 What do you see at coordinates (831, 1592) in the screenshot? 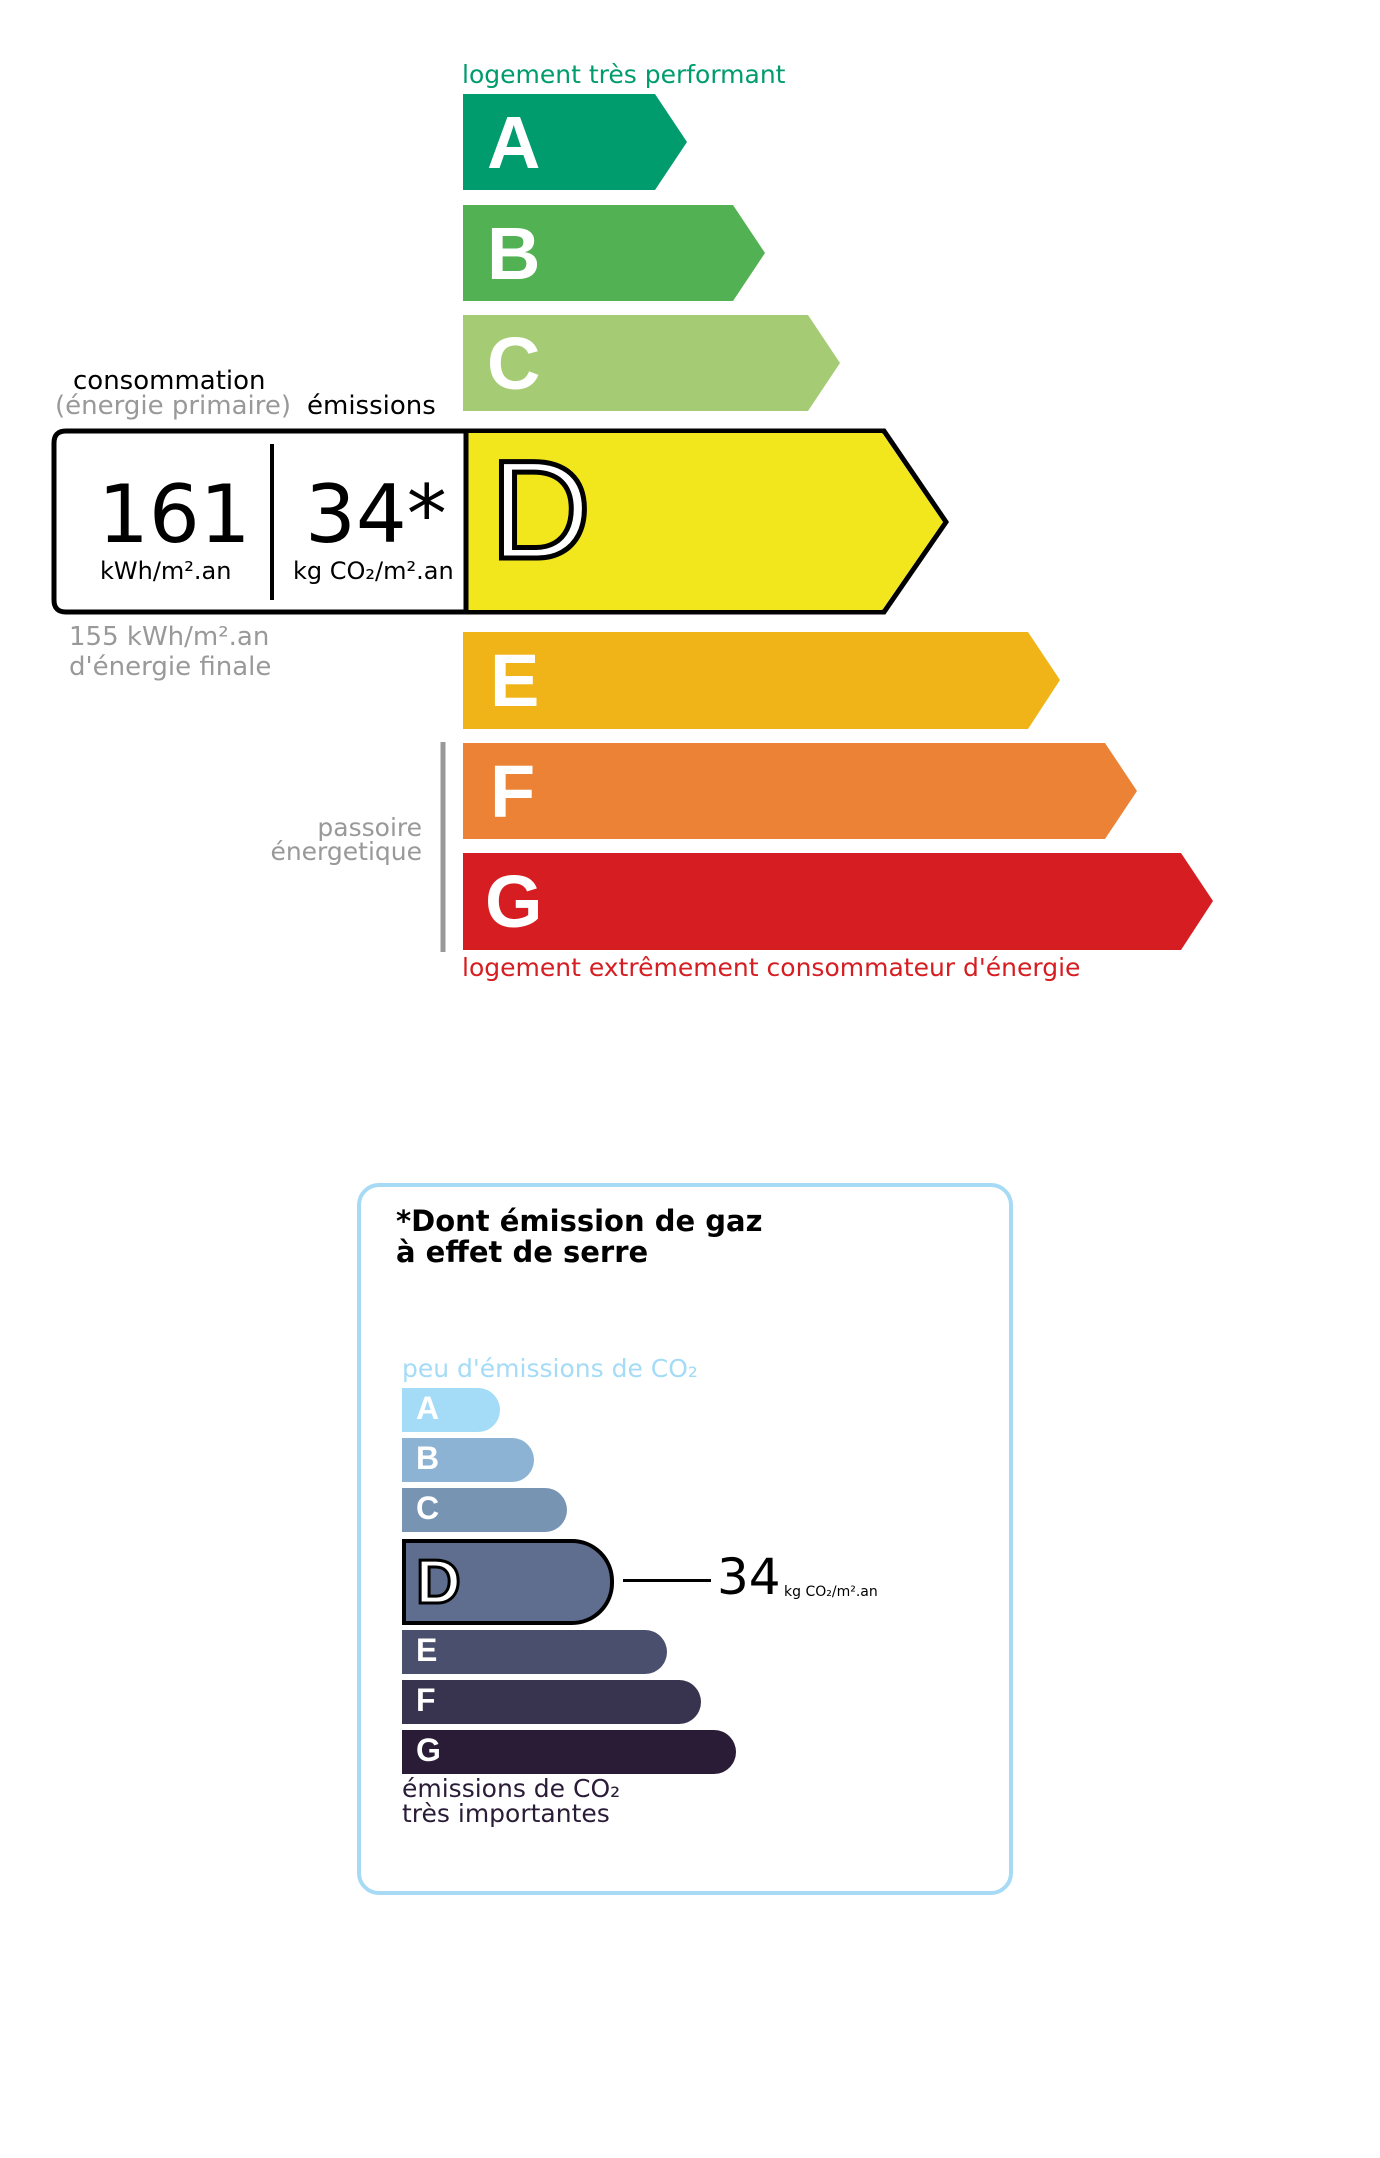
I see `ghg-unit: kg CO₂/m².an` at bounding box center [831, 1592].